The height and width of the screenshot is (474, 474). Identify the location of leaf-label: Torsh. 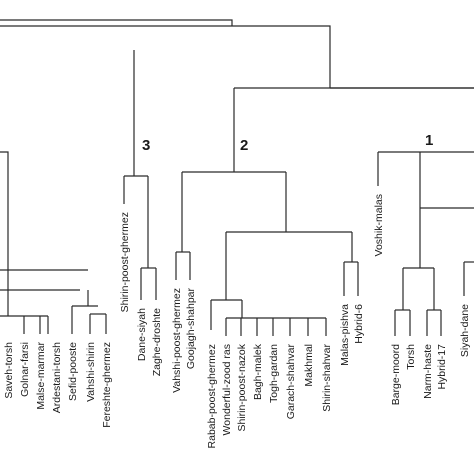
(411, 357).